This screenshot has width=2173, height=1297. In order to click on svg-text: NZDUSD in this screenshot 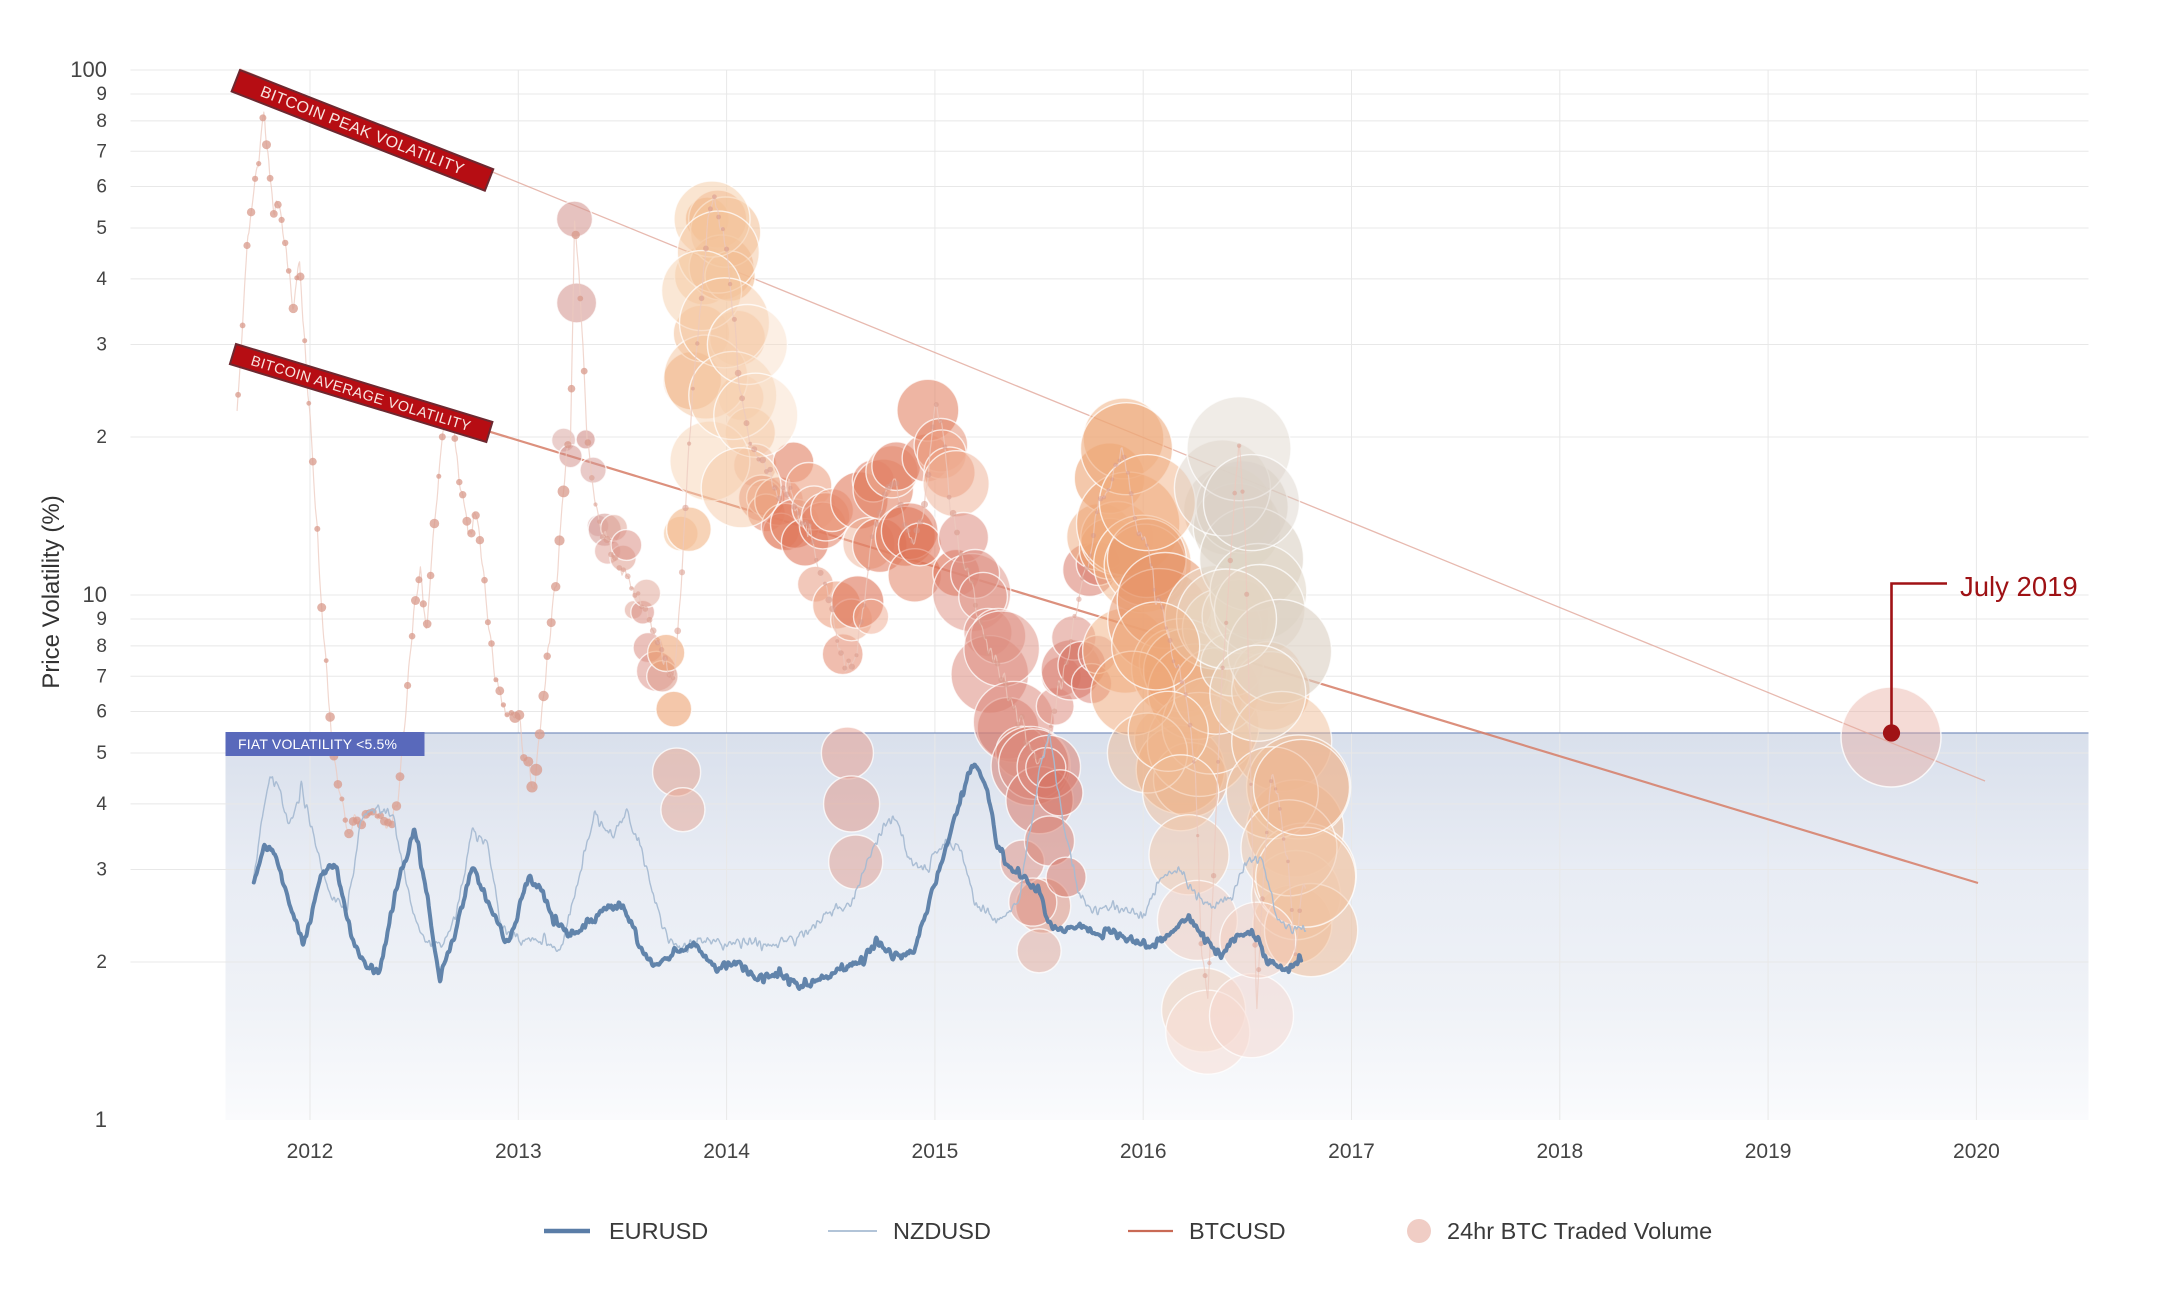, I will do `click(942, 1231)`.